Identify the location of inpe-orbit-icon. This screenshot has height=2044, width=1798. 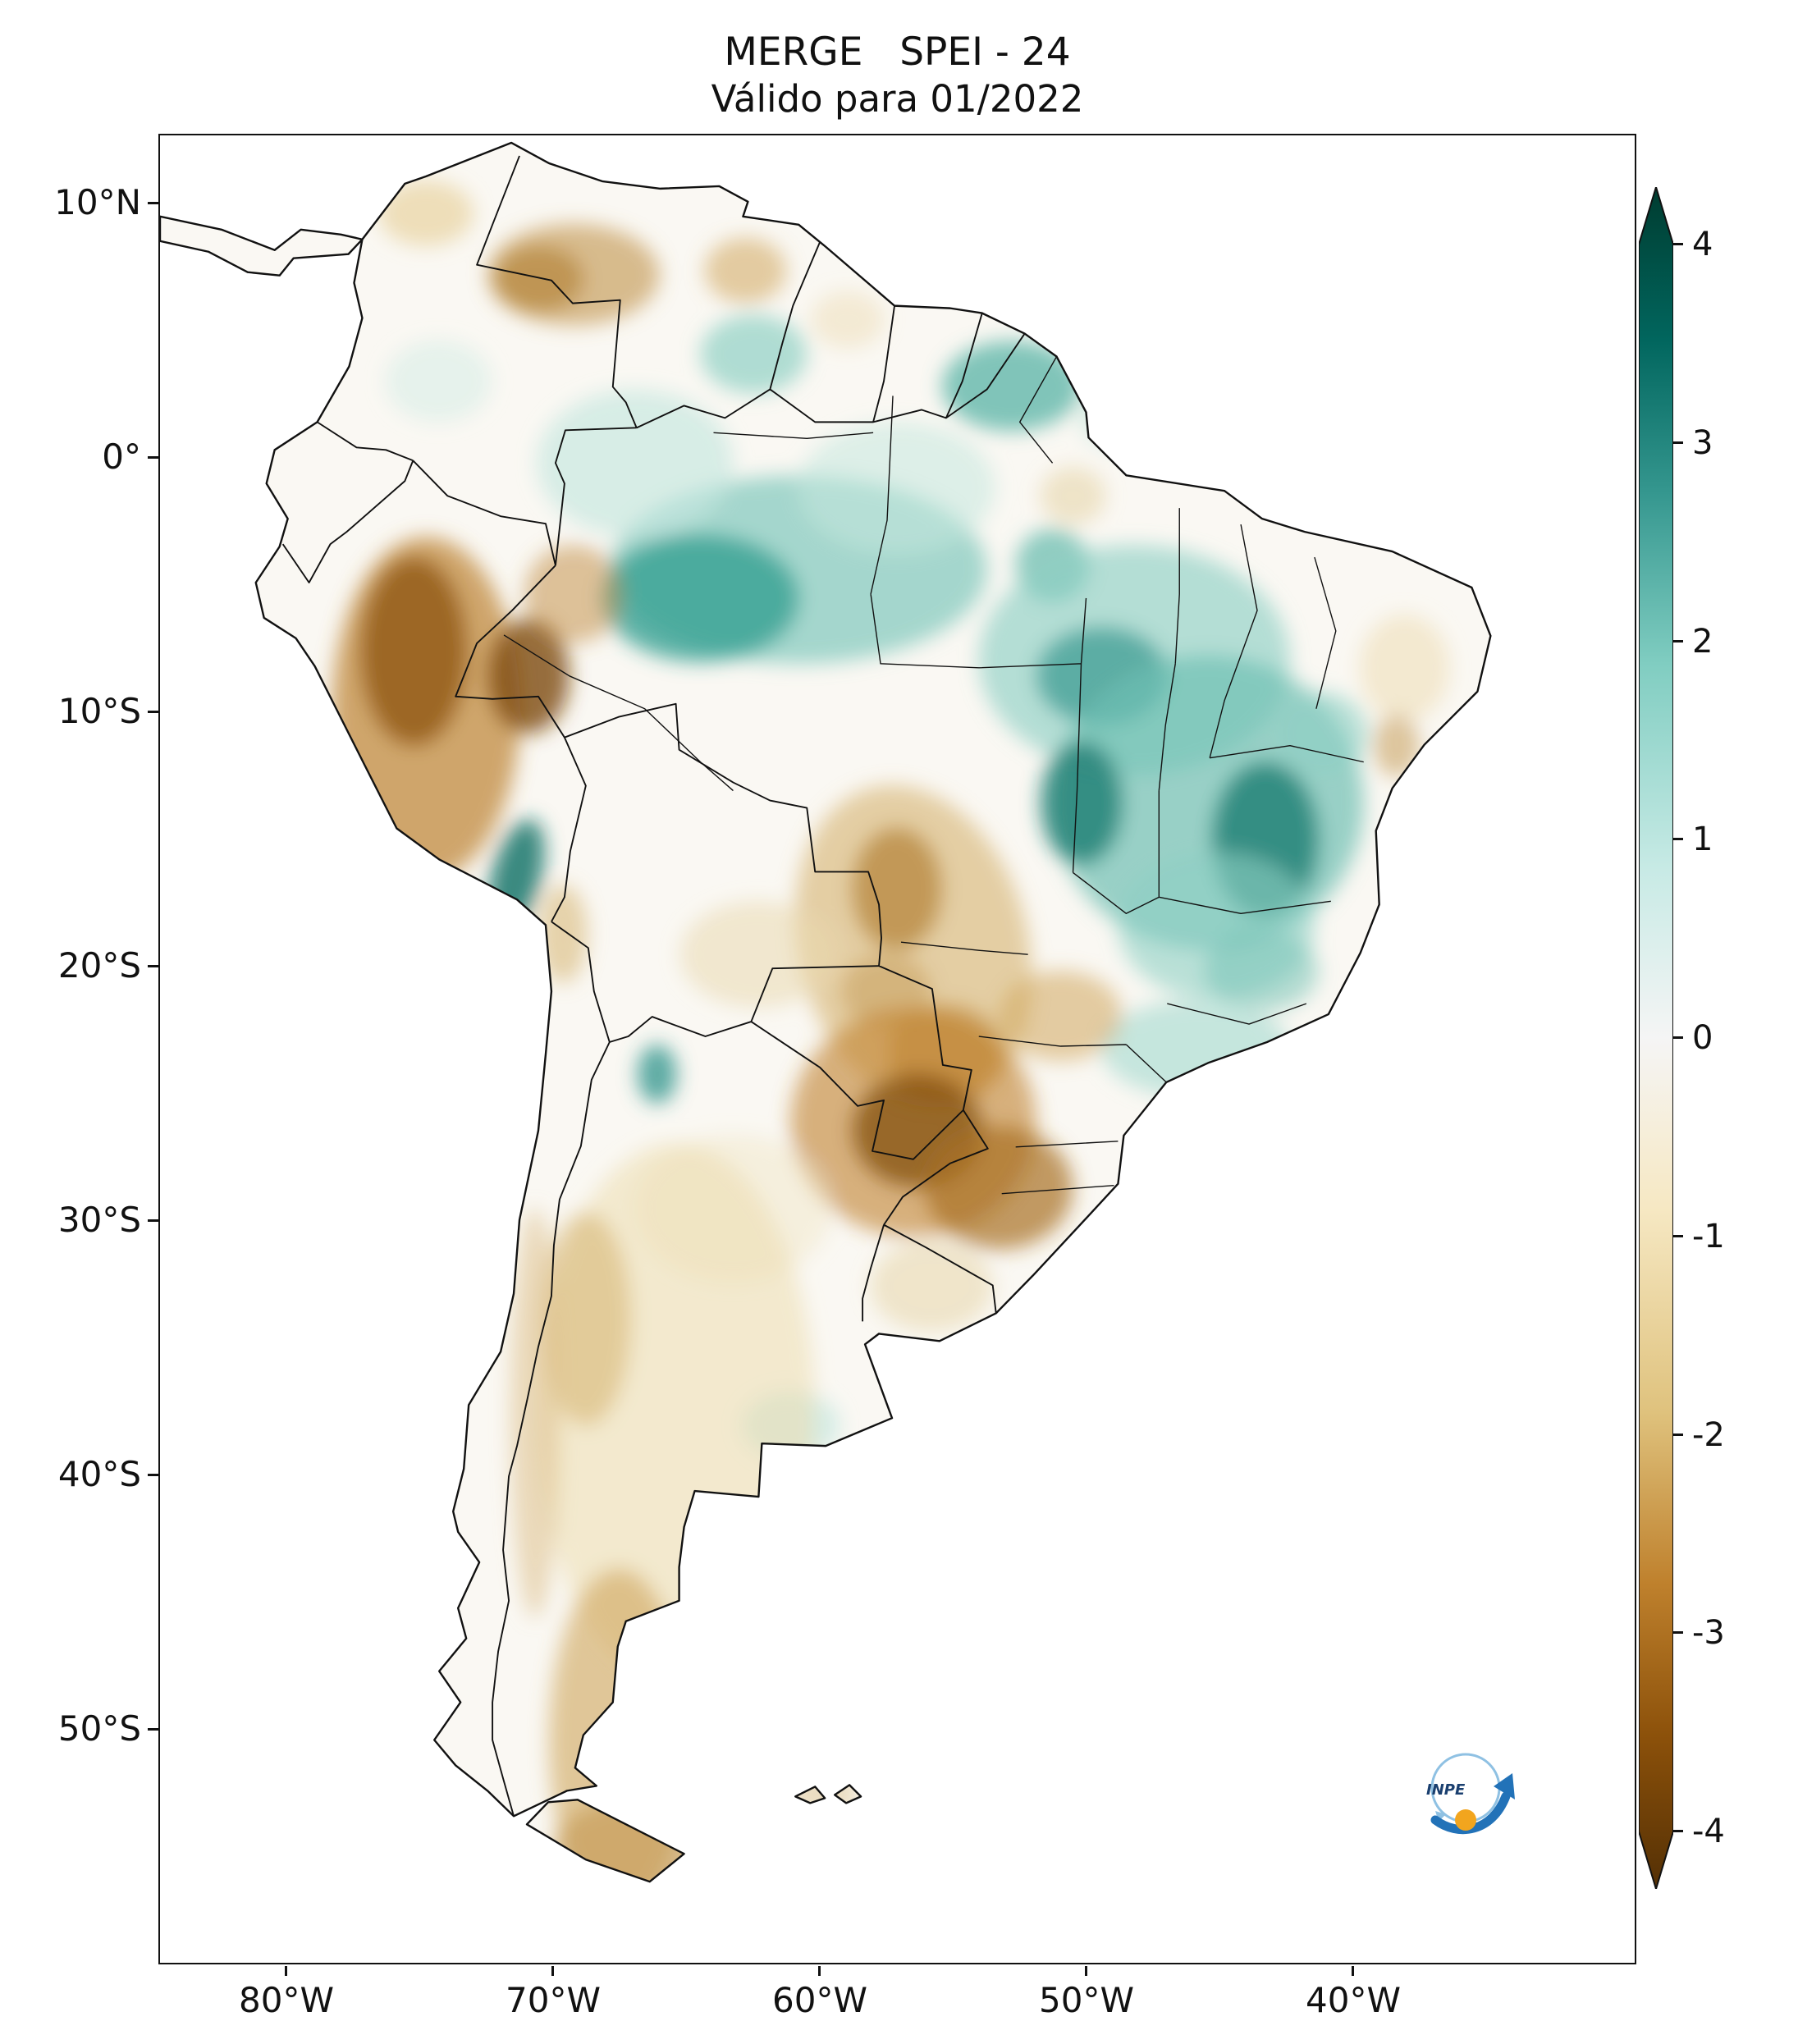
(1472, 1794).